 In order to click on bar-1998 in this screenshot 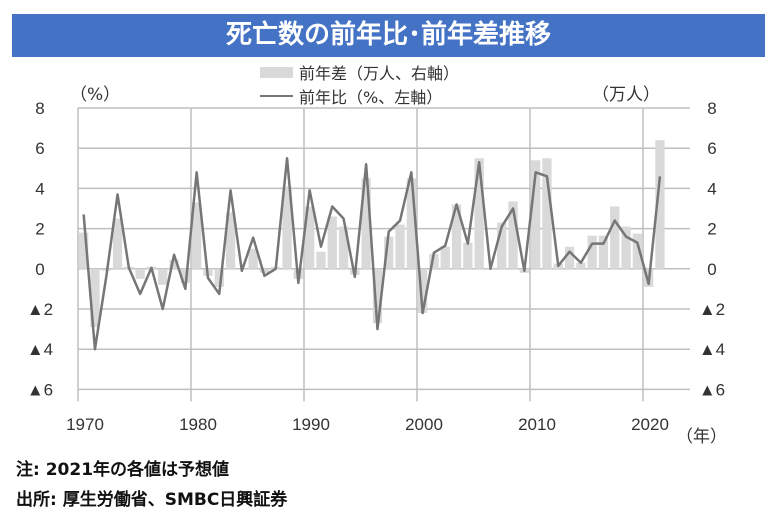, I will do `click(400, 246)`.